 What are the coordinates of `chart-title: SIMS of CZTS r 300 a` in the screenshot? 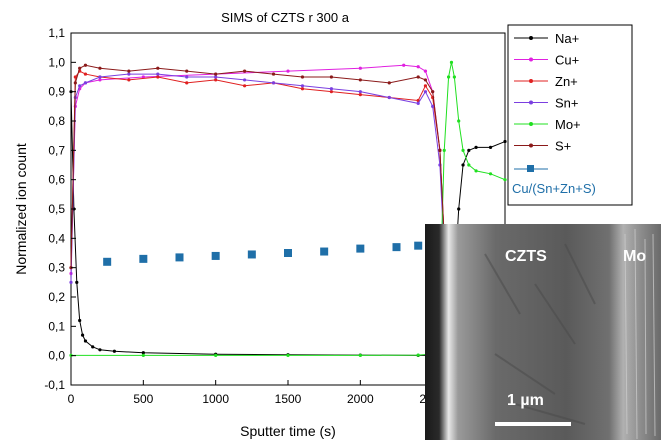 It's located at (285, 17).